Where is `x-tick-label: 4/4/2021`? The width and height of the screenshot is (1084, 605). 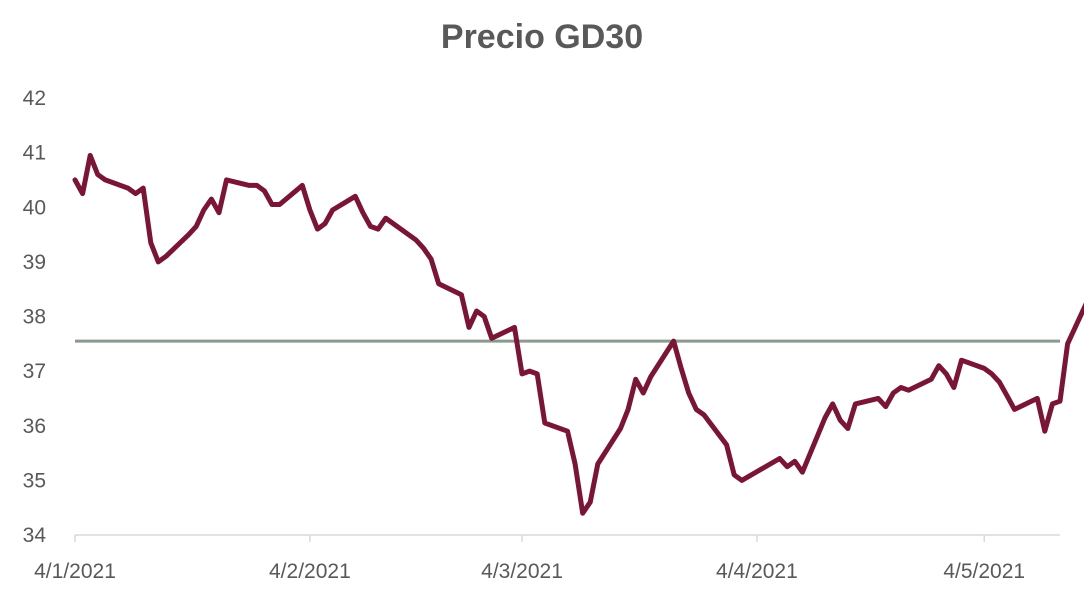
x-tick-label: 4/4/2021 is located at coordinates (757, 571).